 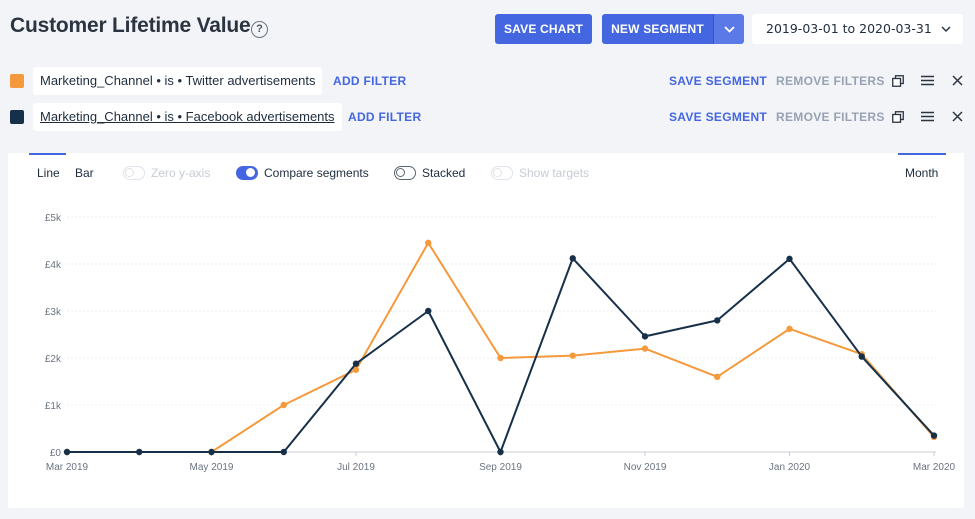 I want to click on stacked-label: Stacked, so click(x=444, y=173).